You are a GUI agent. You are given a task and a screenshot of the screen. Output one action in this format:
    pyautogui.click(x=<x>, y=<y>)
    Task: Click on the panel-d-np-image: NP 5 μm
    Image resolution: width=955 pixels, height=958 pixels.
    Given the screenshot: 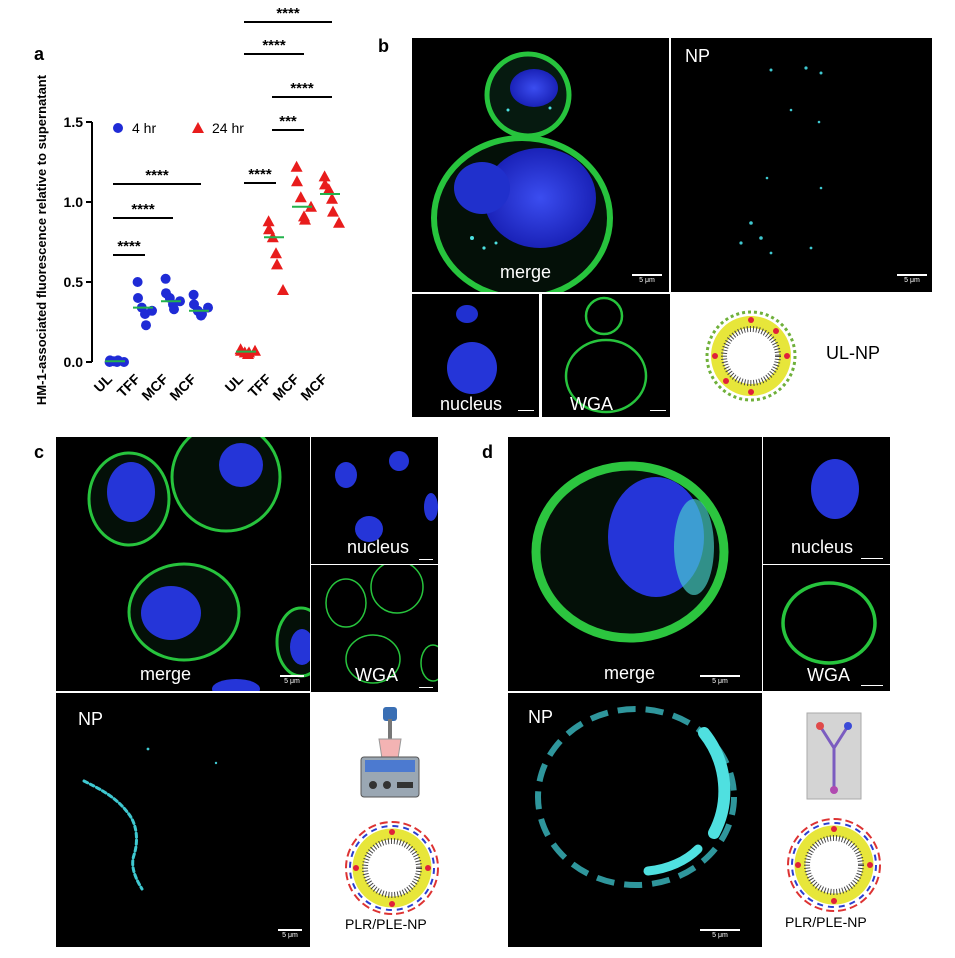 What is the action you would take?
    pyautogui.click(x=635, y=820)
    